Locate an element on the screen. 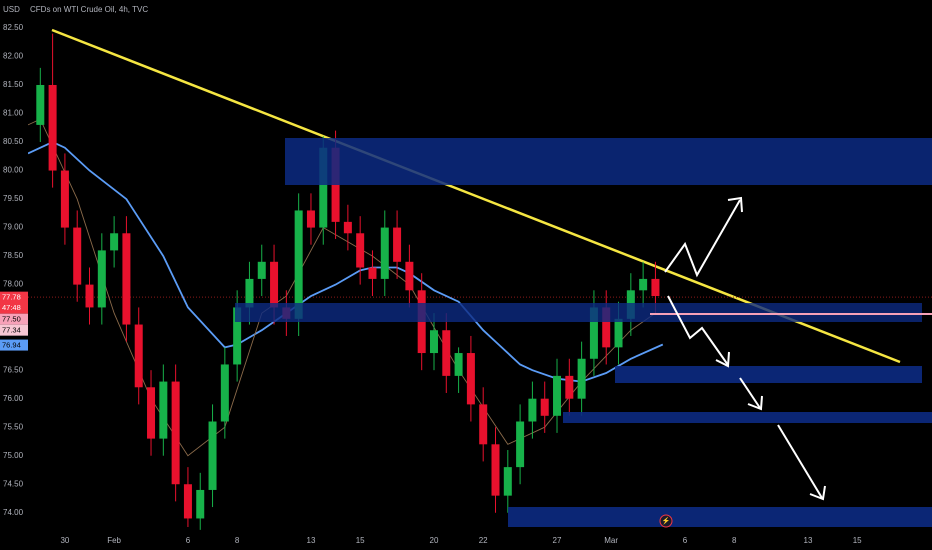 The height and width of the screenshot is (550, 932). x-tick-label: 15 is located at coordinates (360, 540).